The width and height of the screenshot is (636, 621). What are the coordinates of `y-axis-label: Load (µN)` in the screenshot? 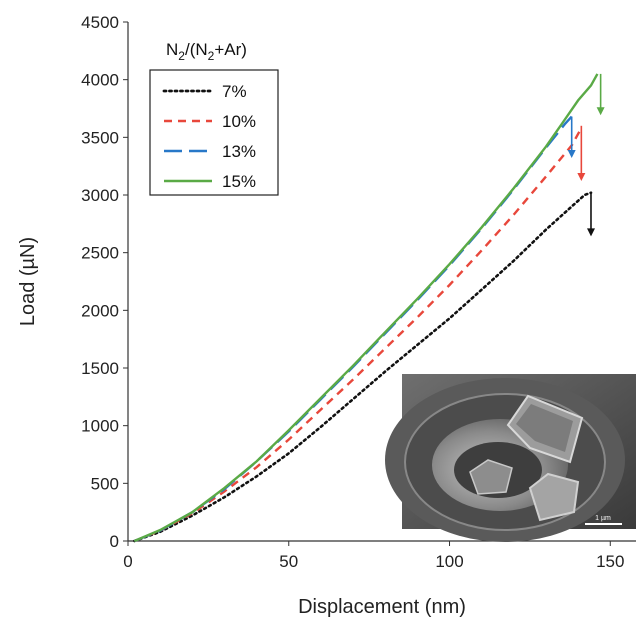 It's located at (28, 281).